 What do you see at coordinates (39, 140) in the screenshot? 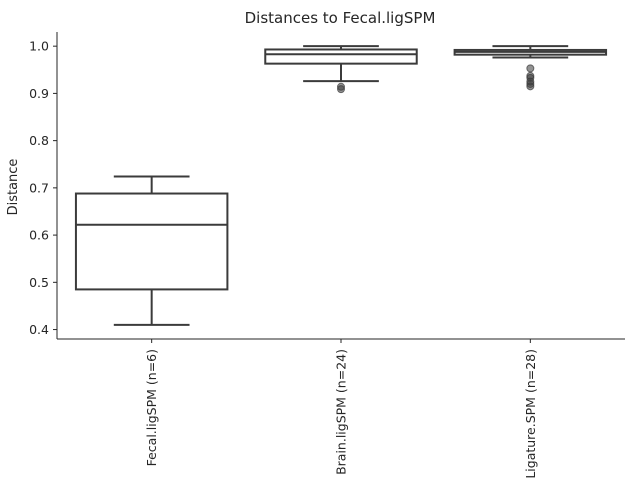
I see `y-tick-label: 0.8` at bounding box center [39, 140].